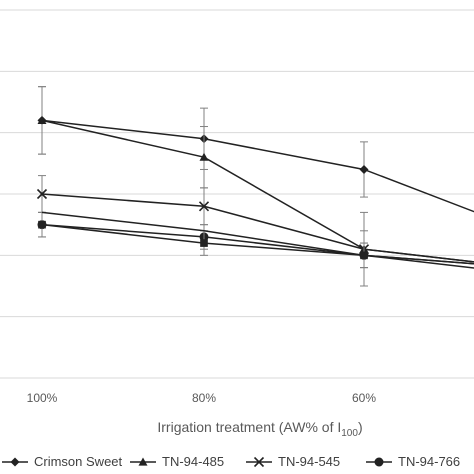  I want to click on x-tick-label: 60%, so click(364, 398).